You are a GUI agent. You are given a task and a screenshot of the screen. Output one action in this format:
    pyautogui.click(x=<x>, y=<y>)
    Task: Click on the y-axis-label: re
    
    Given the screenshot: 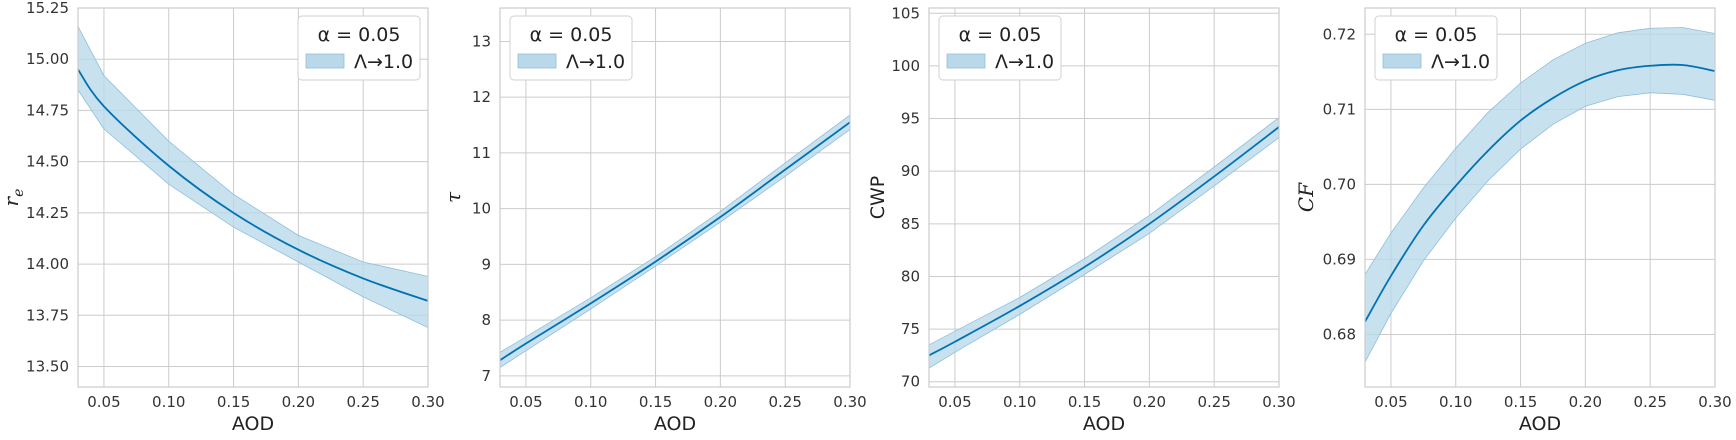 What is the action you would take?
    pyautogui.click(x=13, y=198)
    